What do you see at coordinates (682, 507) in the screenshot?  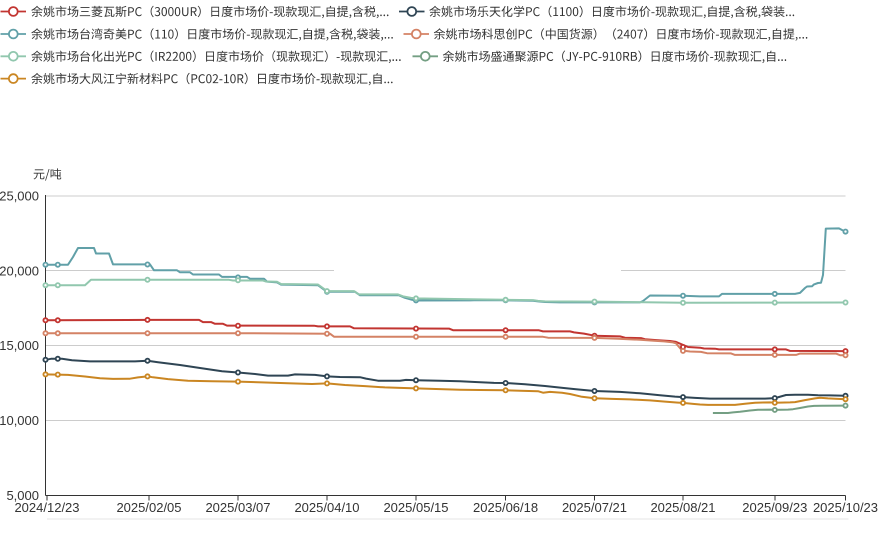 I see `svg-text: 2025/08/21` at bounding box center [682, 507].